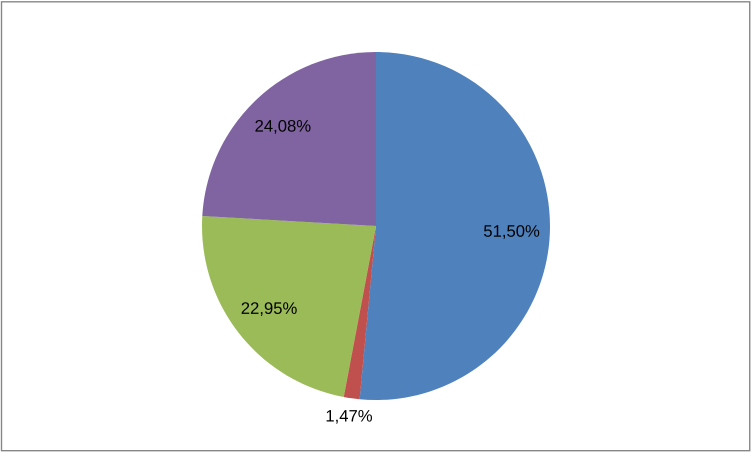  I want to click on data-label: 51,50%, so click(512, 232).